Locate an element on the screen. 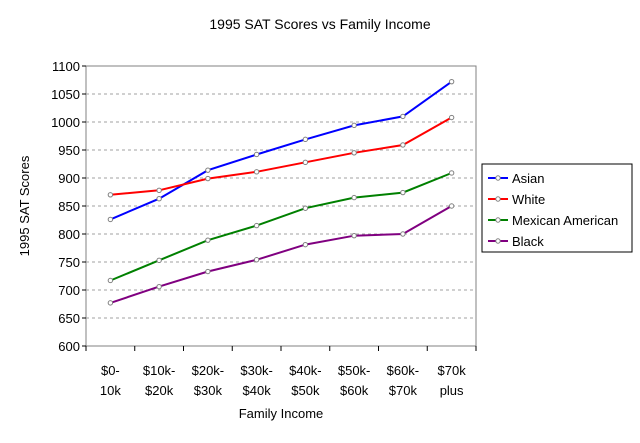 The width and height of the screenshot is (640, 443). x-tick-label-line: $20k is located at coordinates (159, 390).